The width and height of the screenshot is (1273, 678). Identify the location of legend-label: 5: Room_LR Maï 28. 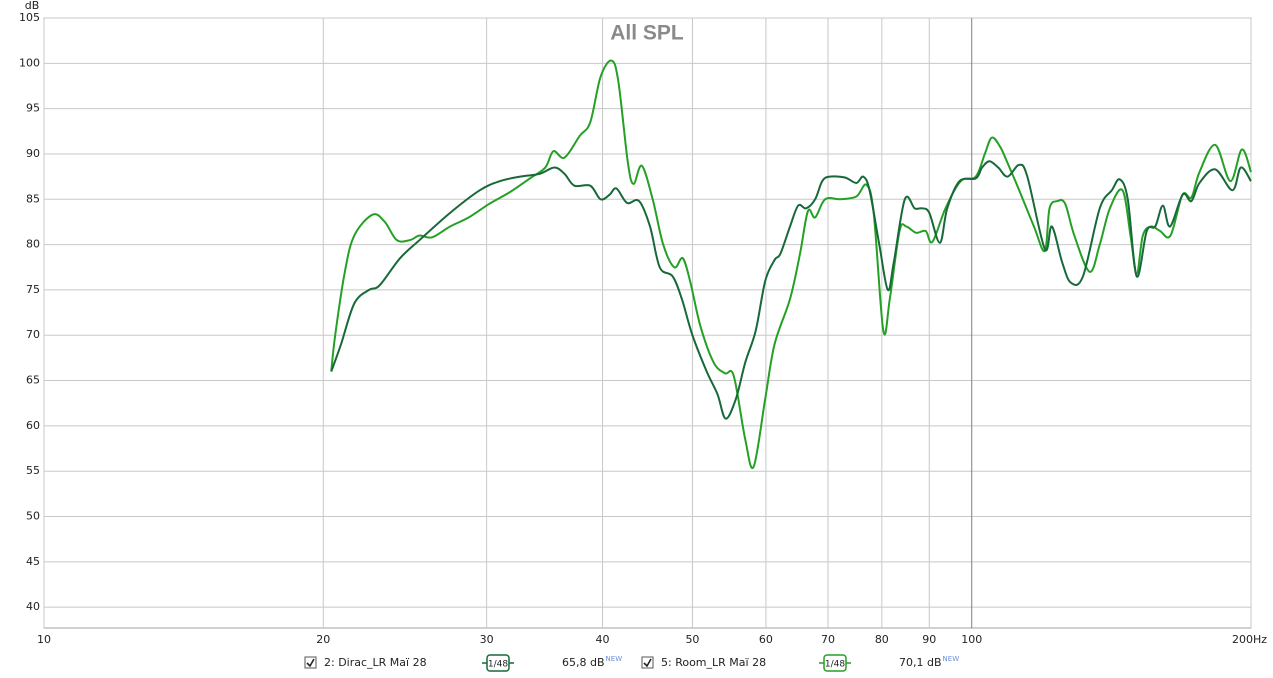
(713, 662).